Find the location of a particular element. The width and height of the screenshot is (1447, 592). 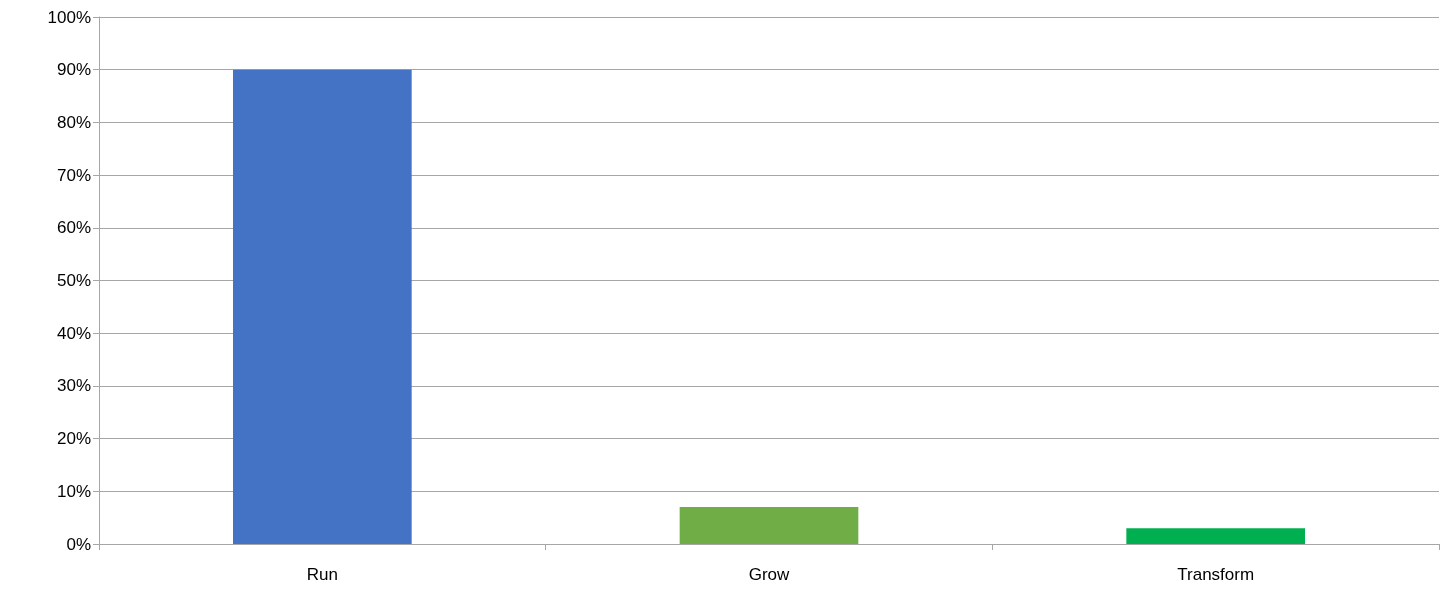

x-tick-label: Run is located at coordinates (322, 574).